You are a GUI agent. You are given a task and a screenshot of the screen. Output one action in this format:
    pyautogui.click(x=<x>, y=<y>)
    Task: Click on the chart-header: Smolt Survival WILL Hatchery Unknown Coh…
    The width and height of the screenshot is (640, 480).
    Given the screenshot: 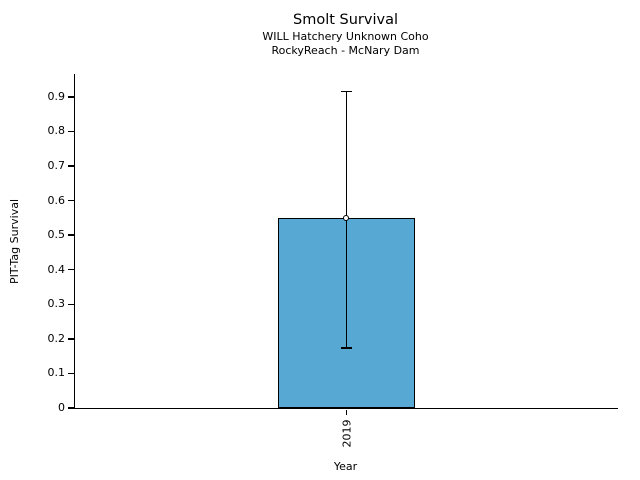 What is the action you would take?
    pyautogui.click(x=345, y=34)
    